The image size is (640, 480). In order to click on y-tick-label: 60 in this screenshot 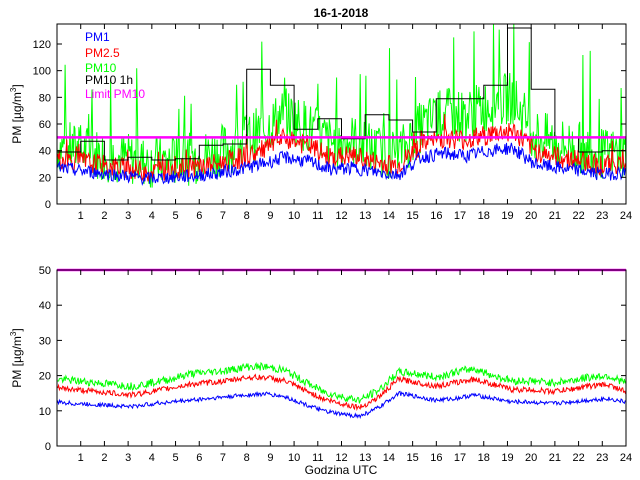, I will do `click(45, 125)`.